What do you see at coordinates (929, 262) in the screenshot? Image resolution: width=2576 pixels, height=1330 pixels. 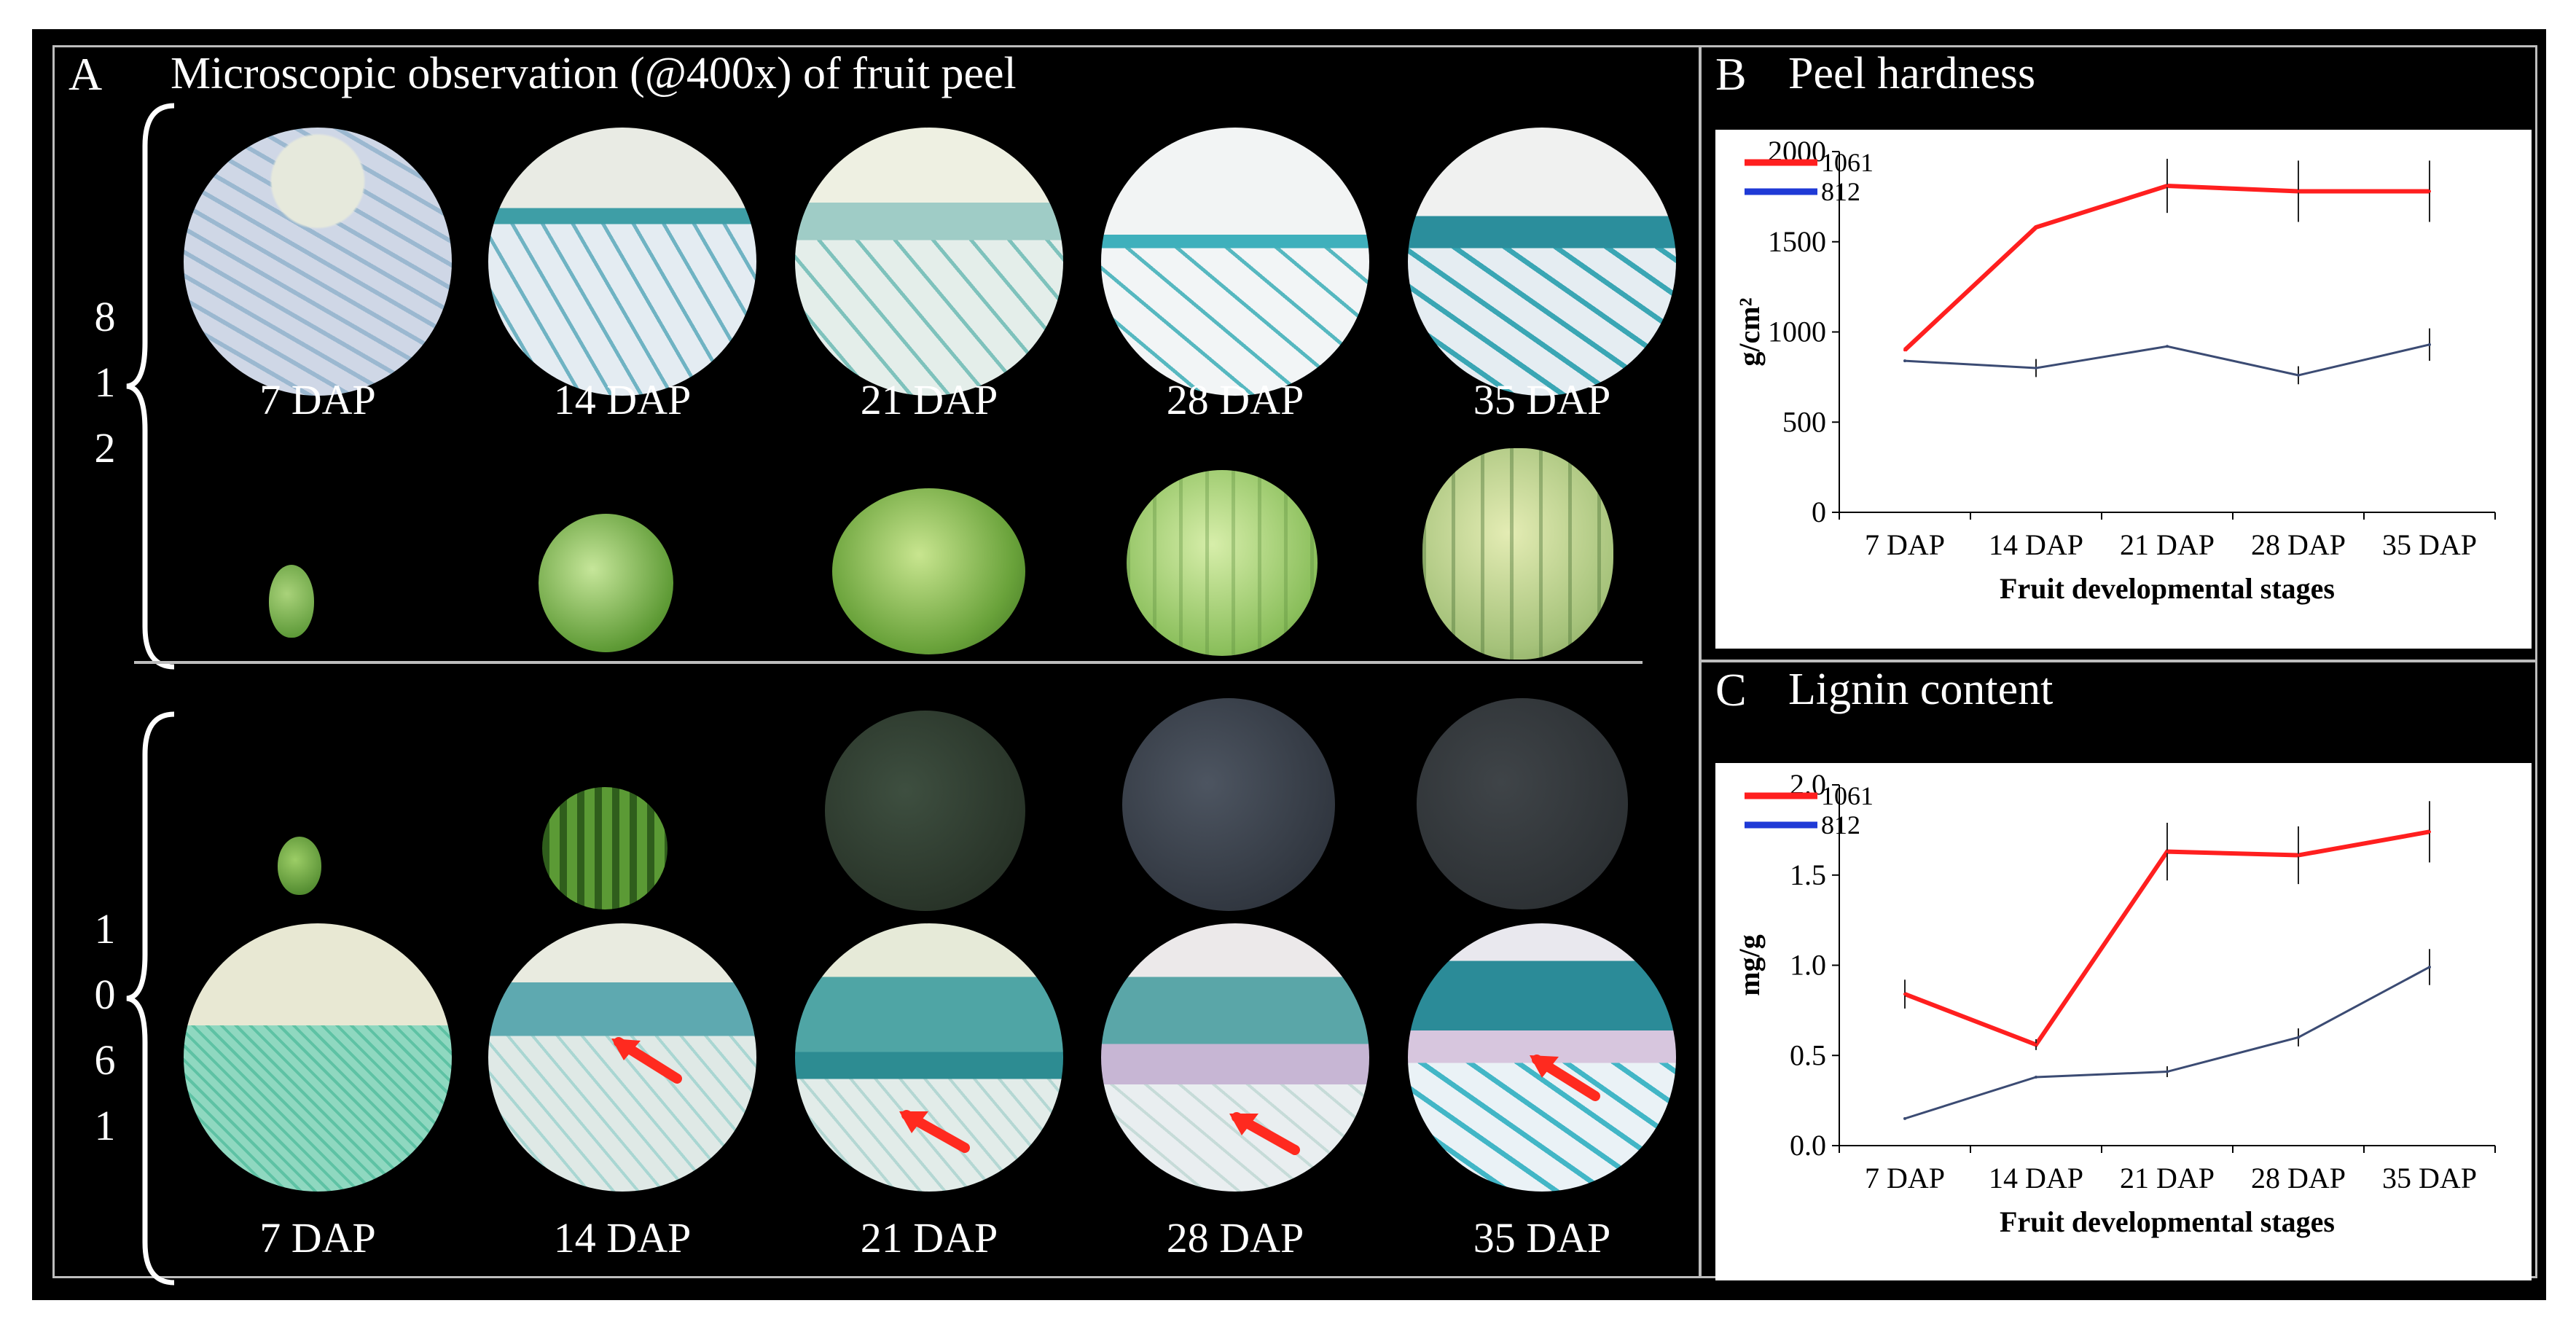 I see `micrograph-812-21dap` at bounding box center [929, 262].